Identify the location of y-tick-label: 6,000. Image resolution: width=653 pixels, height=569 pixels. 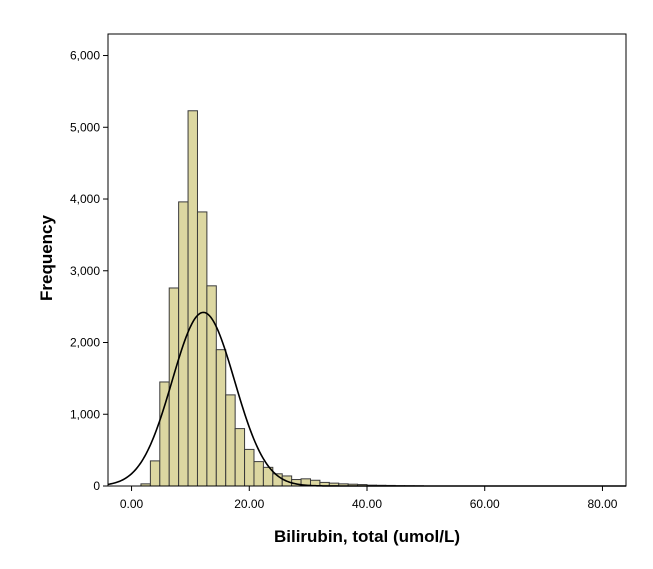
(85, 56).